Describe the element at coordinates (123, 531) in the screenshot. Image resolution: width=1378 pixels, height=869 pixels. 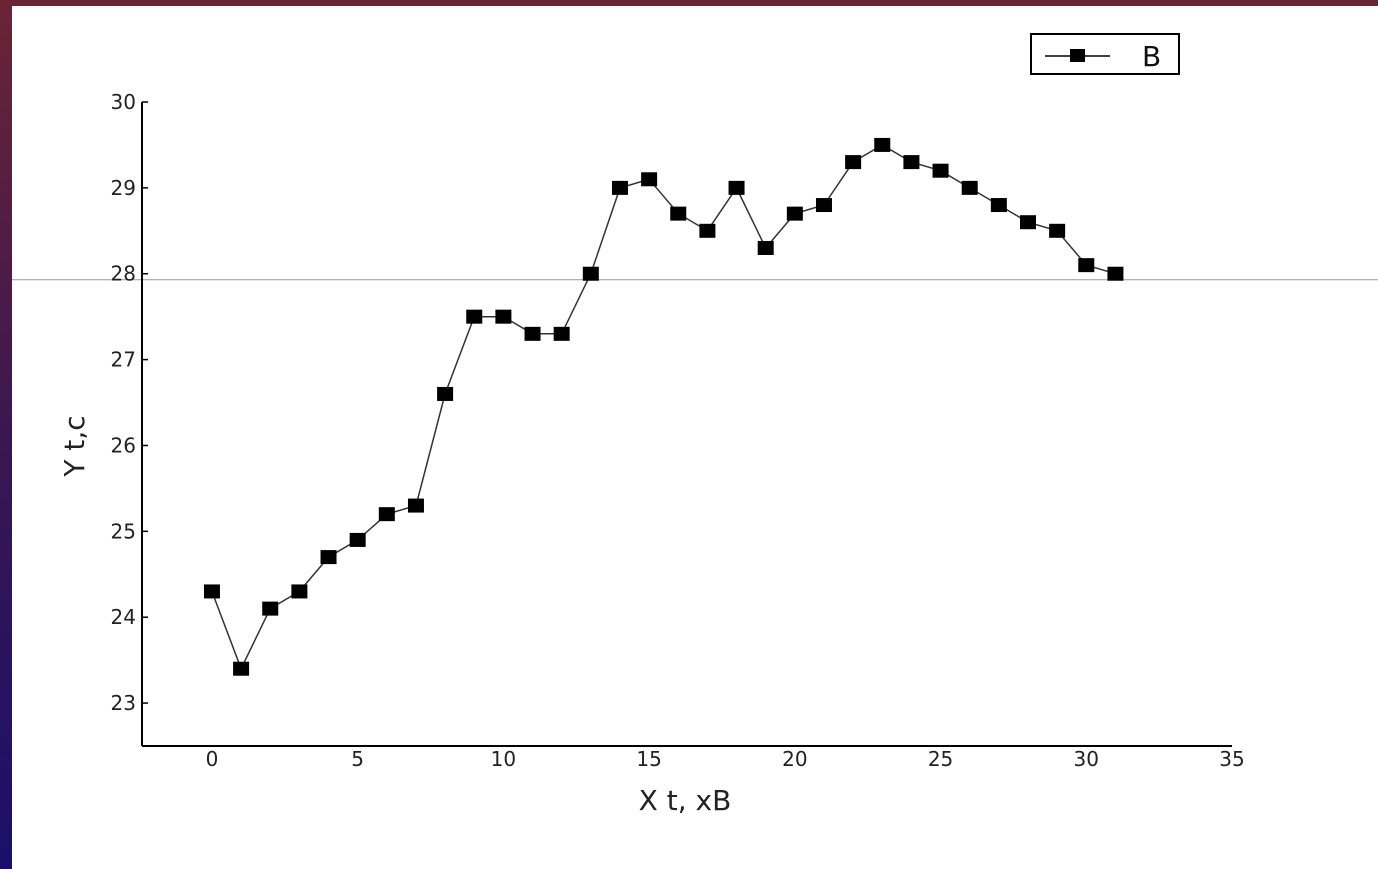
I see `y-tick-label: 25` at that location.